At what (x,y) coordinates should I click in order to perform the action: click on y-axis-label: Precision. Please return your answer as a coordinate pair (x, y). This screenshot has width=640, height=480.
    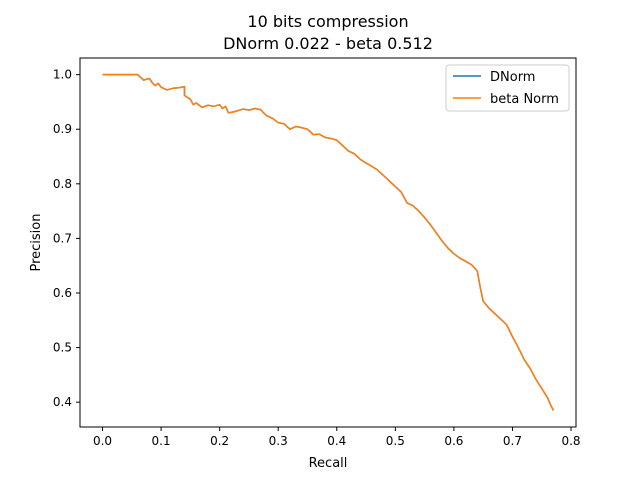
    Looking at the image, I should click on (36, 242).